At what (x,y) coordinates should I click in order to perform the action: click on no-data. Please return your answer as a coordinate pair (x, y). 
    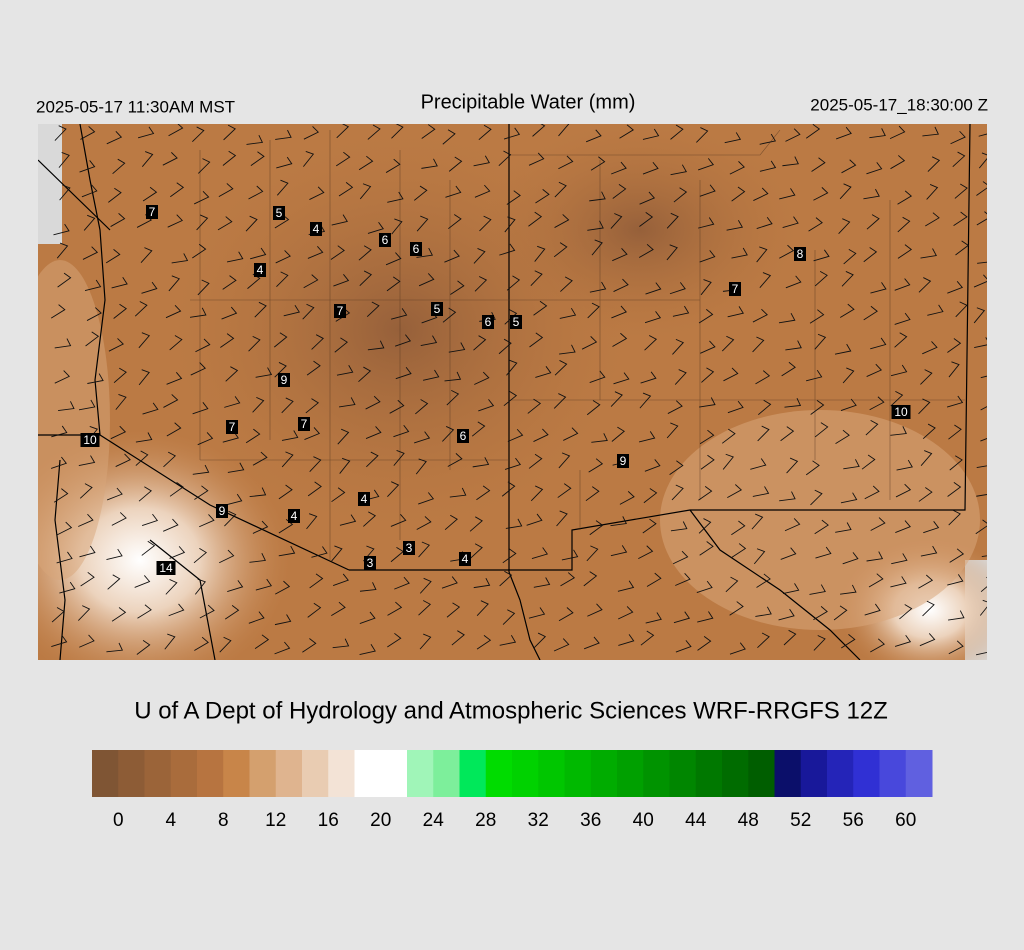
    Looking at the image, I should click on (50, 184).